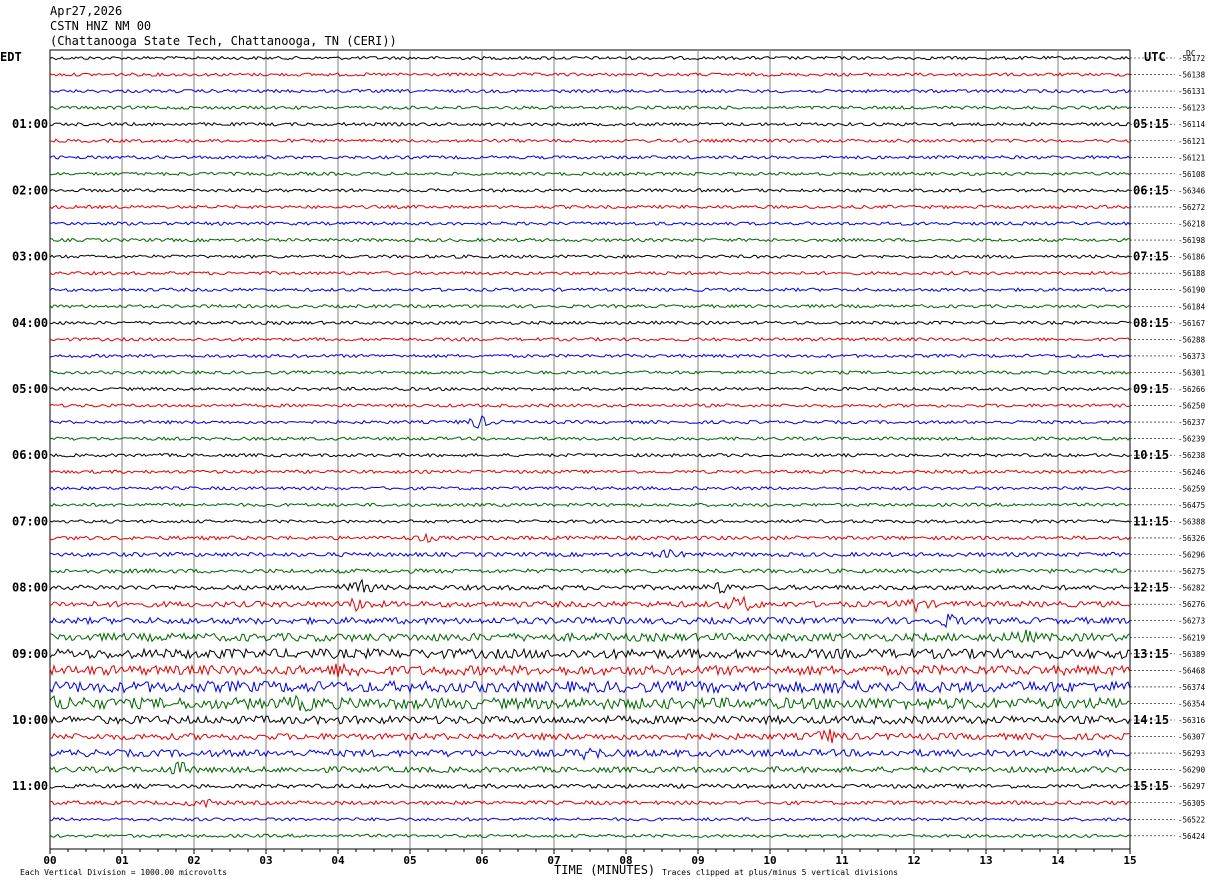 The width and height of the screenshot is (1210, 886). What do you see at coordinates (625, 860) in the screenshot?
I see `x-tick-label: 08` at bounding box center [625, 860].